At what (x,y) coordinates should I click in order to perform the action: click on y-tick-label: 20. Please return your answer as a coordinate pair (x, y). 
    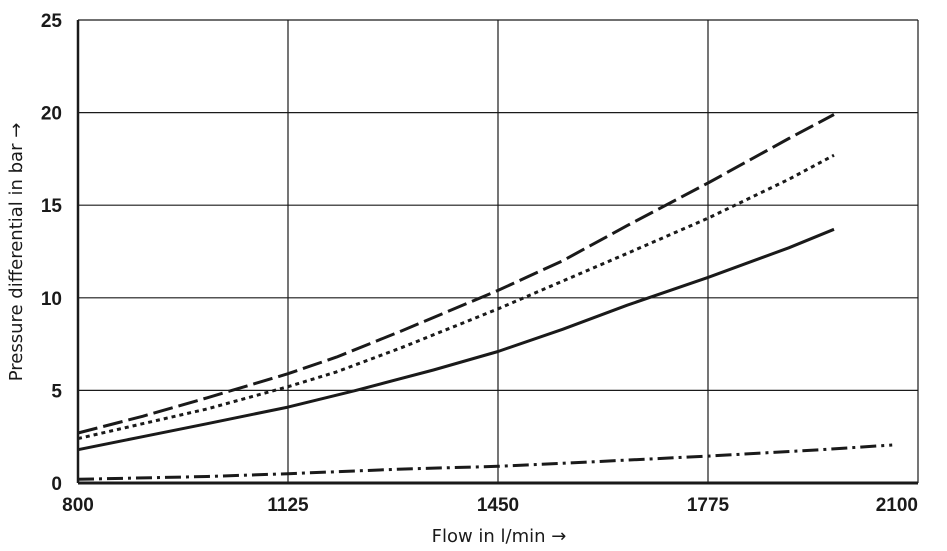
    Looking at the image, I should click on (51, 114).